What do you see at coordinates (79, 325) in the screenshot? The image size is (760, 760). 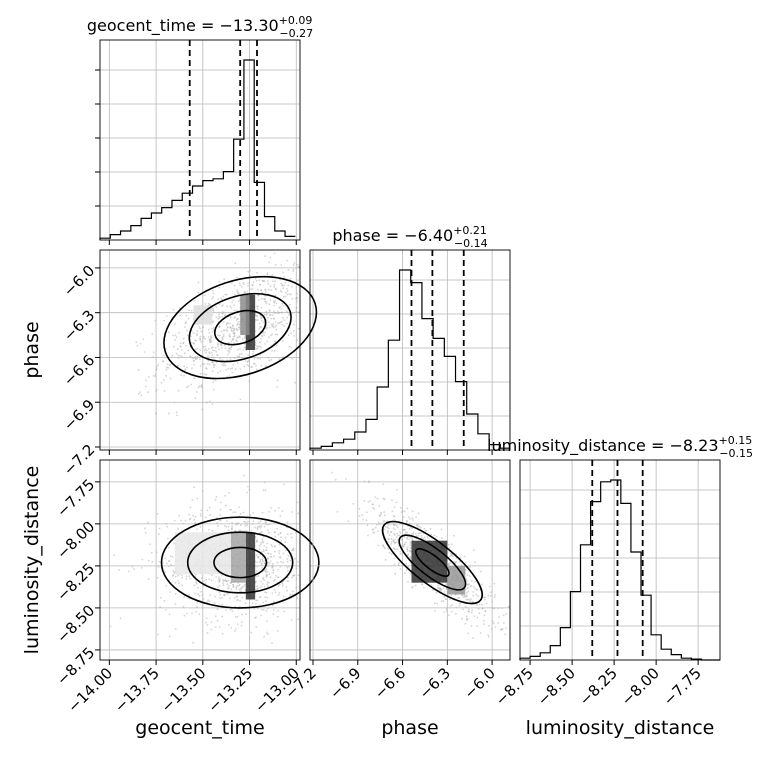 I see `y-tick-label-phase: −6.3` at bounding box center [79, 325].